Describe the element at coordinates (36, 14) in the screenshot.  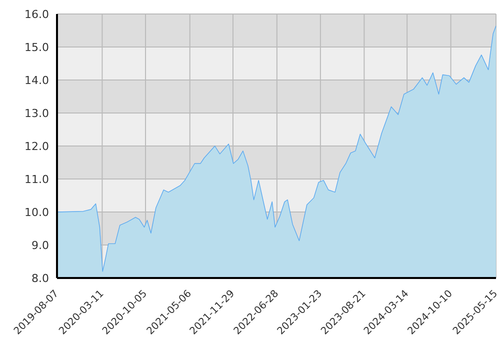
I see `y-tick-label: 16.0` at that location.